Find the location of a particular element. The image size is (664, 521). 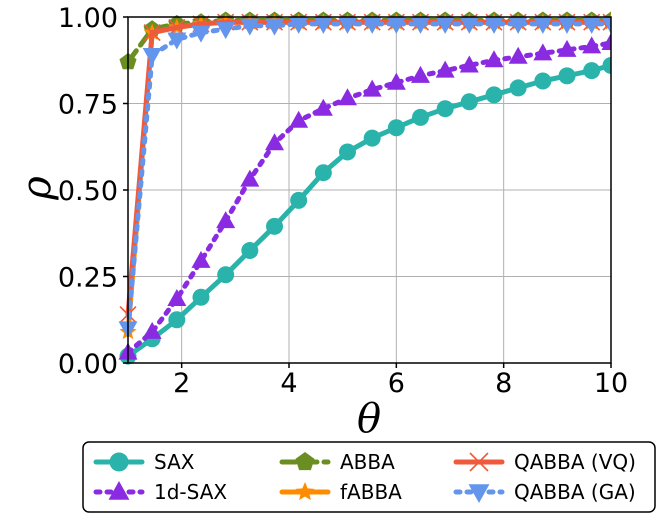

legend-label: QABBA (VQ) is located at coordinates (575, 462).